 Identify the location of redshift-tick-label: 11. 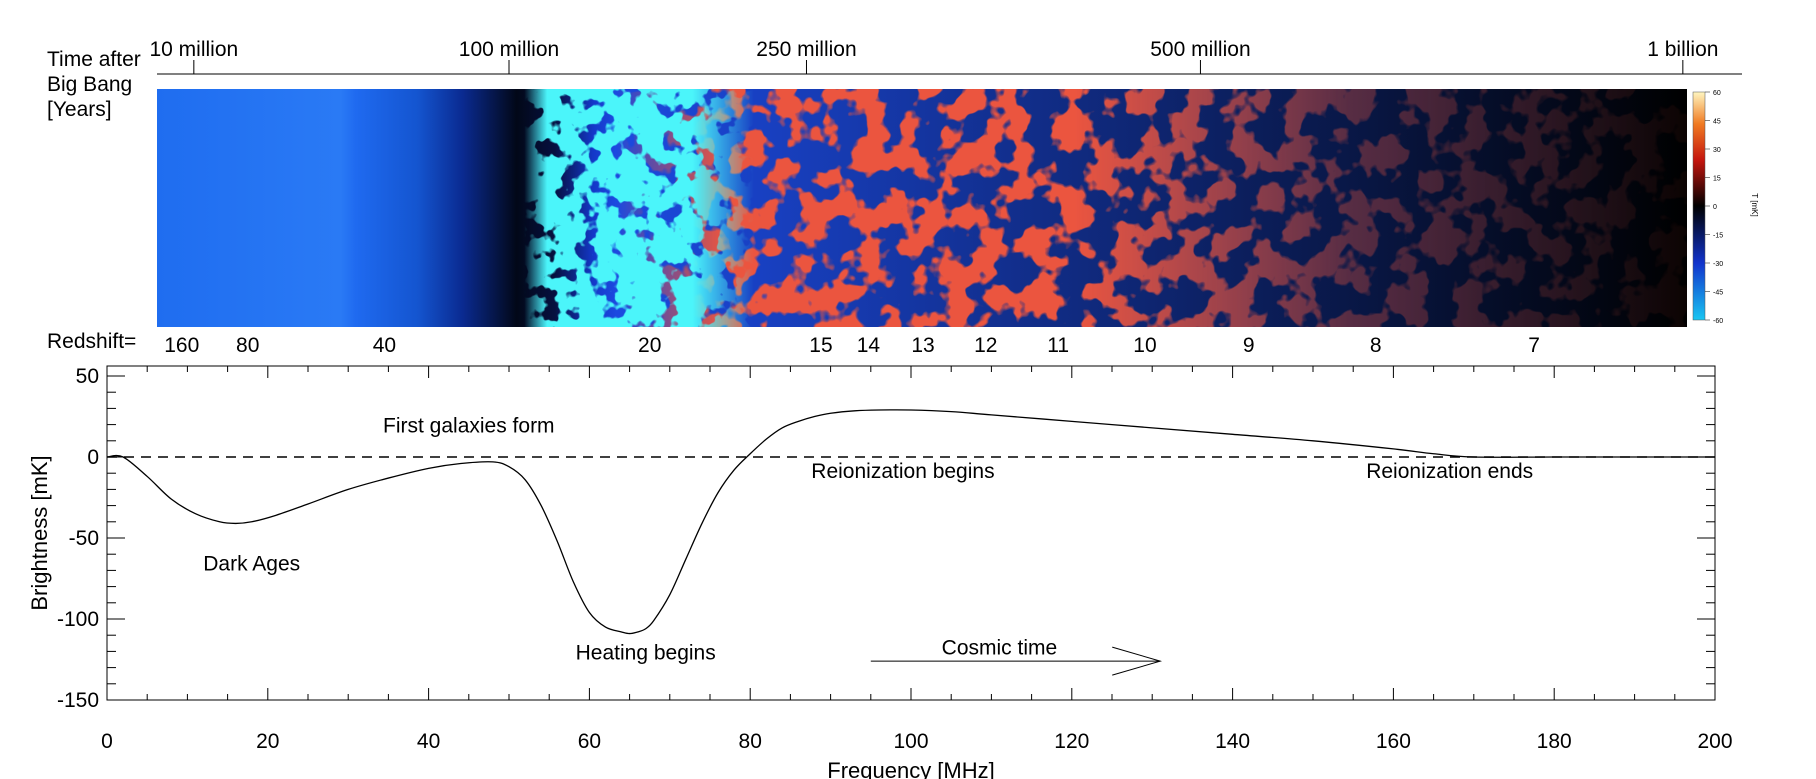
(1058, 345).